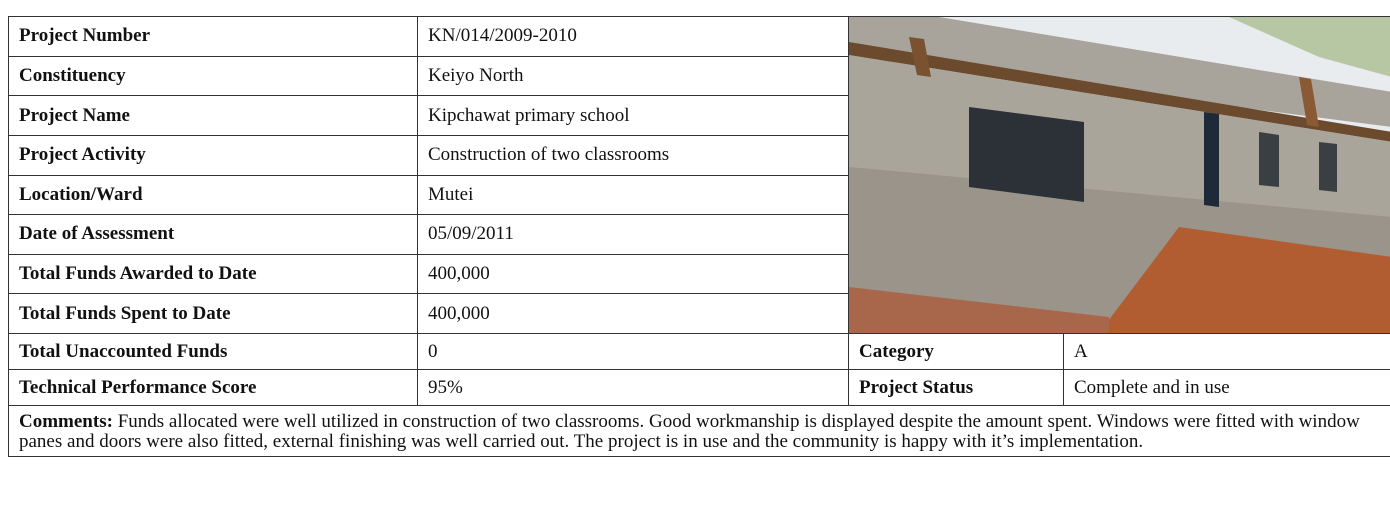 This screenshot has width=1390, height=512. Describe the element at coordinates (213, 234) in the screenshot. I see `row-label: Date of Assessment` at that location.